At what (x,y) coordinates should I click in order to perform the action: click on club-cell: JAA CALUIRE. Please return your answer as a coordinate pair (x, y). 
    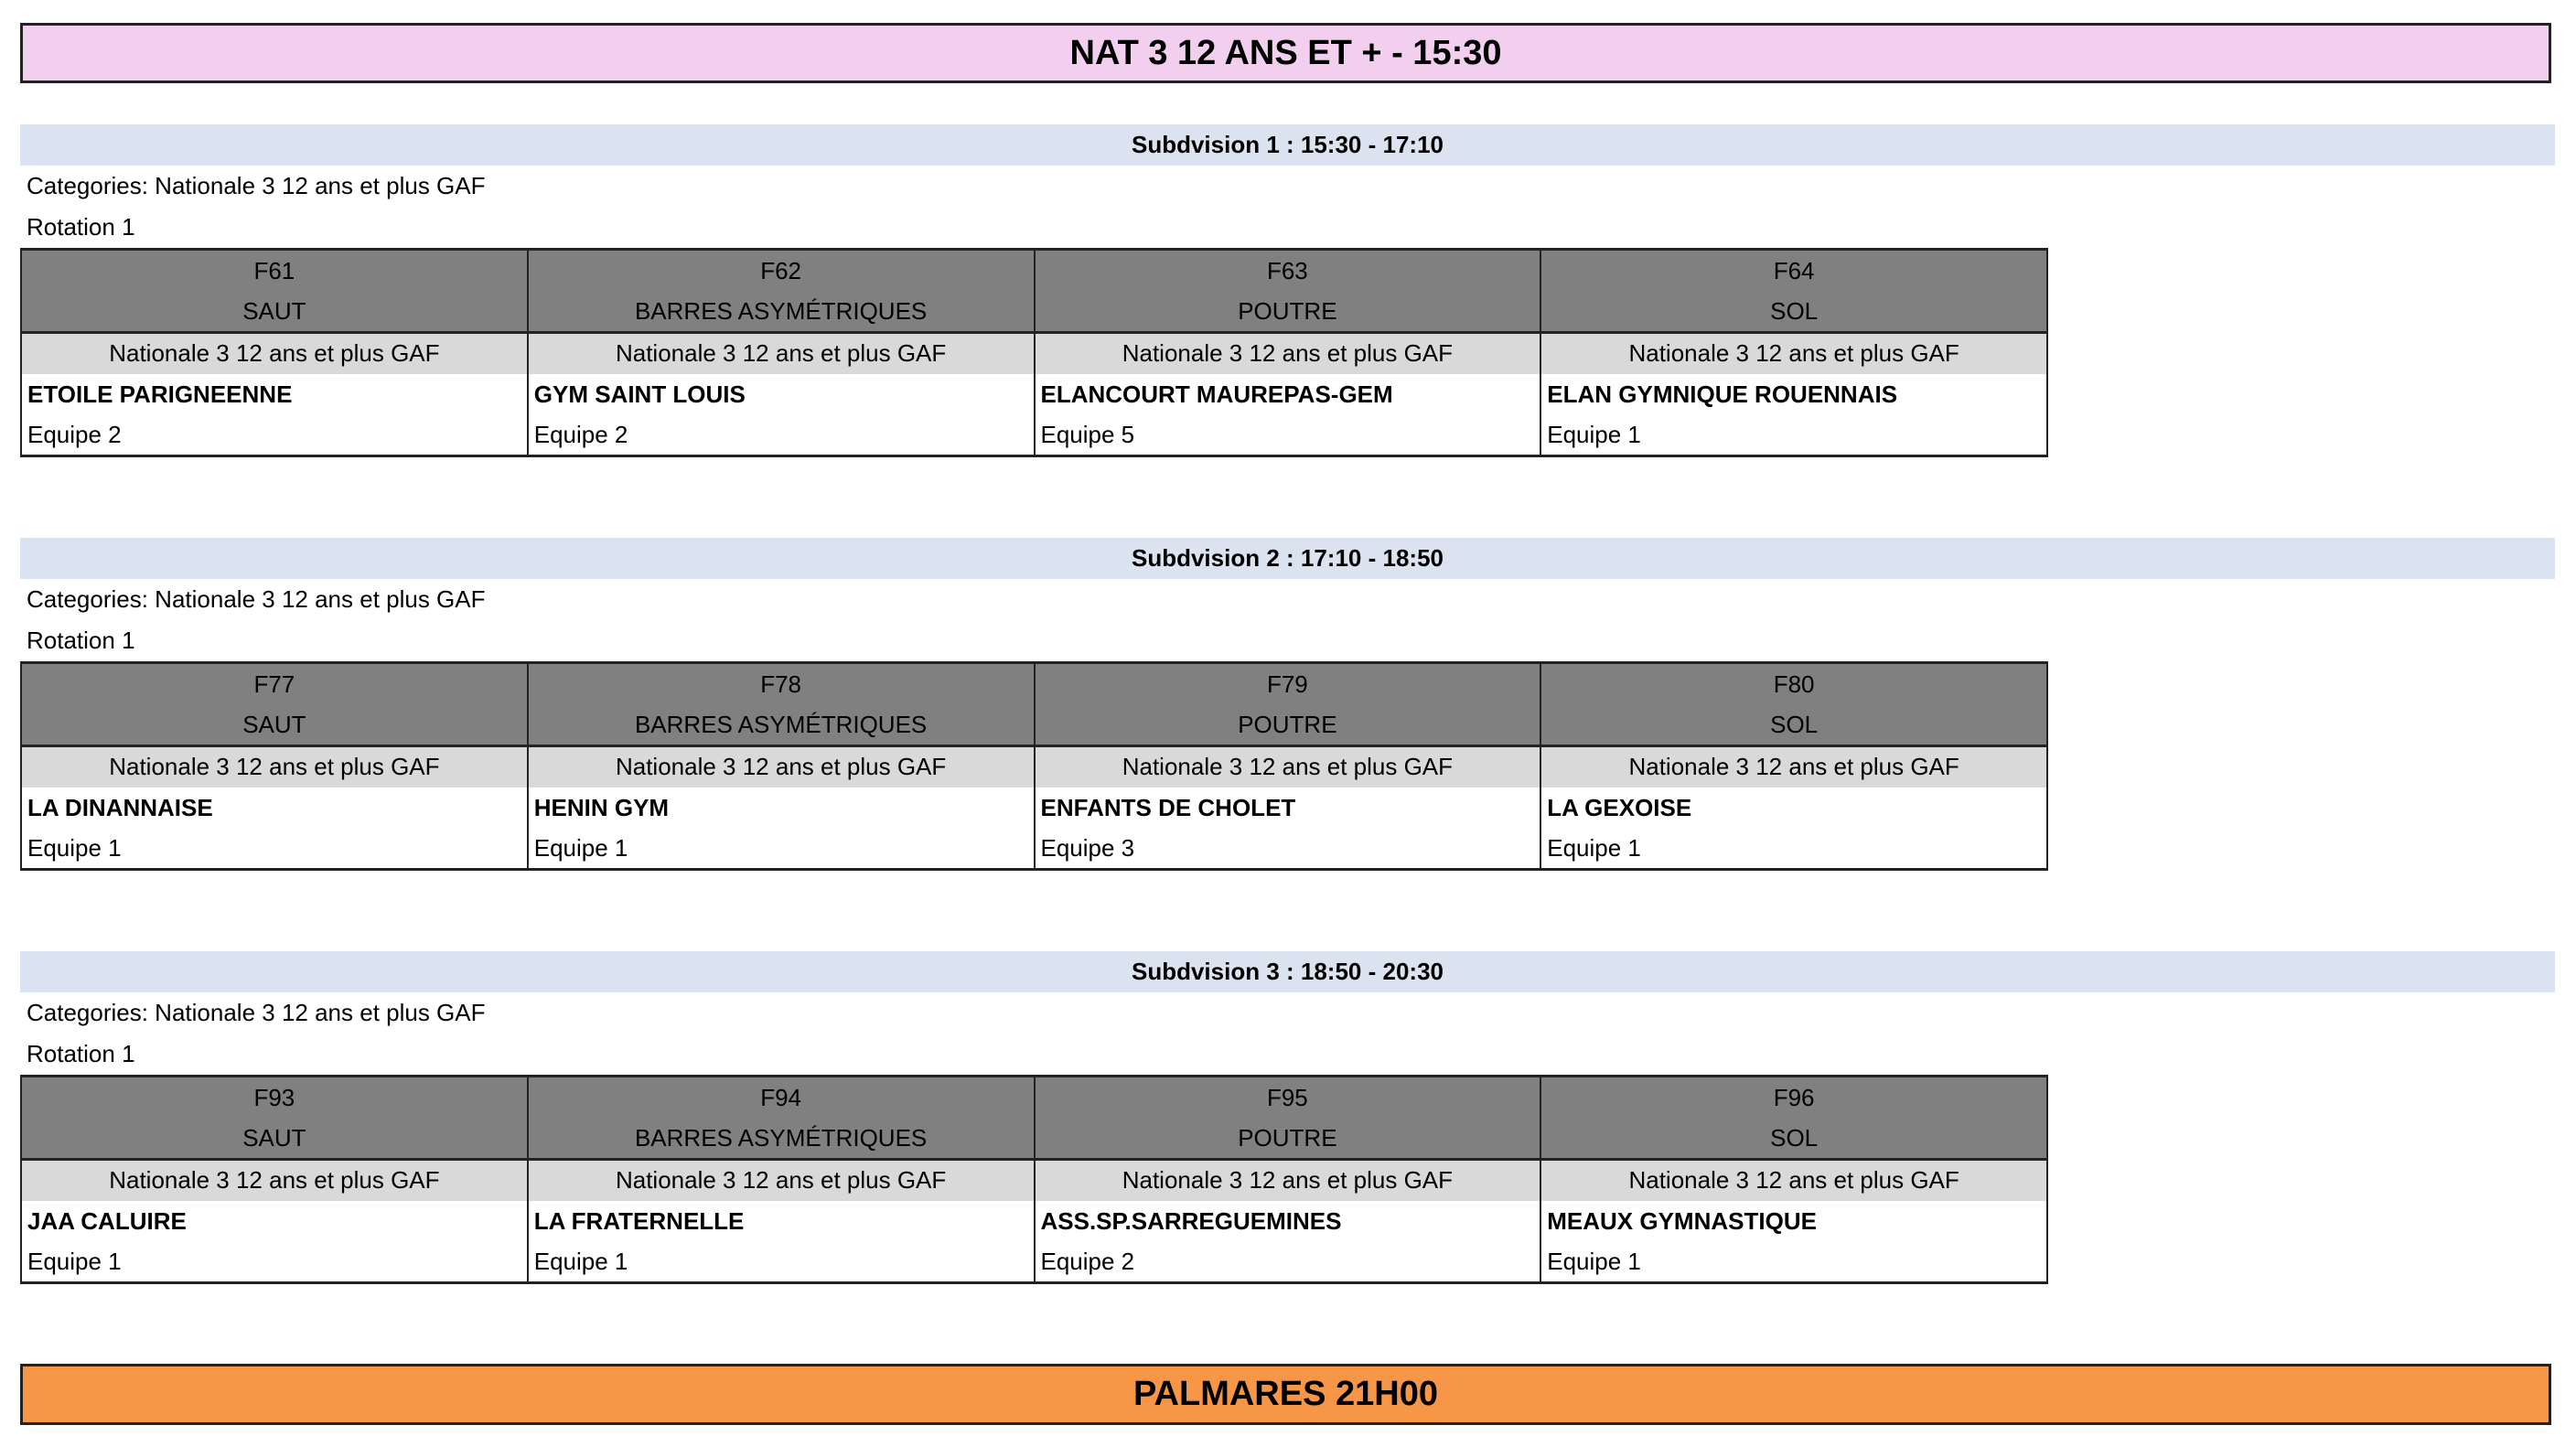
    Looking at the image, I should click on (274, 1221).